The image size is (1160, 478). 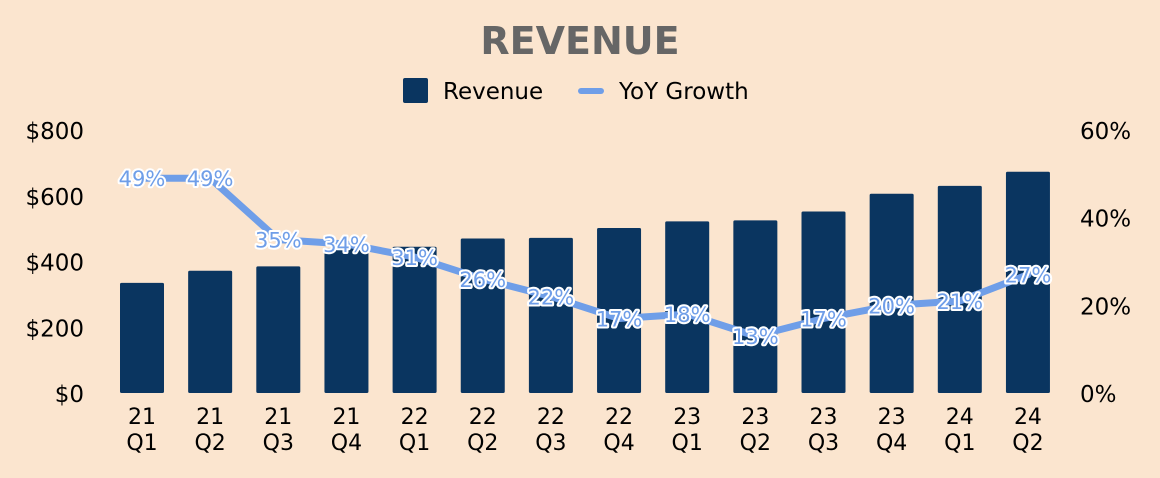 I want to click on left-axis-tick: $600, so click(x=54, y=198).